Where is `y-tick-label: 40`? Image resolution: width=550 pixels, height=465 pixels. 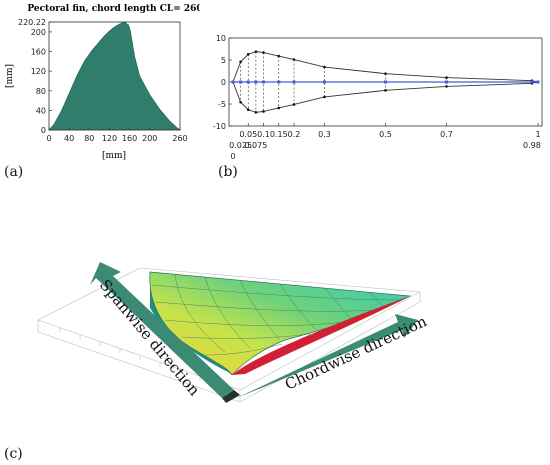 y-tick-label: 40 is located at coordinates (41, 110).